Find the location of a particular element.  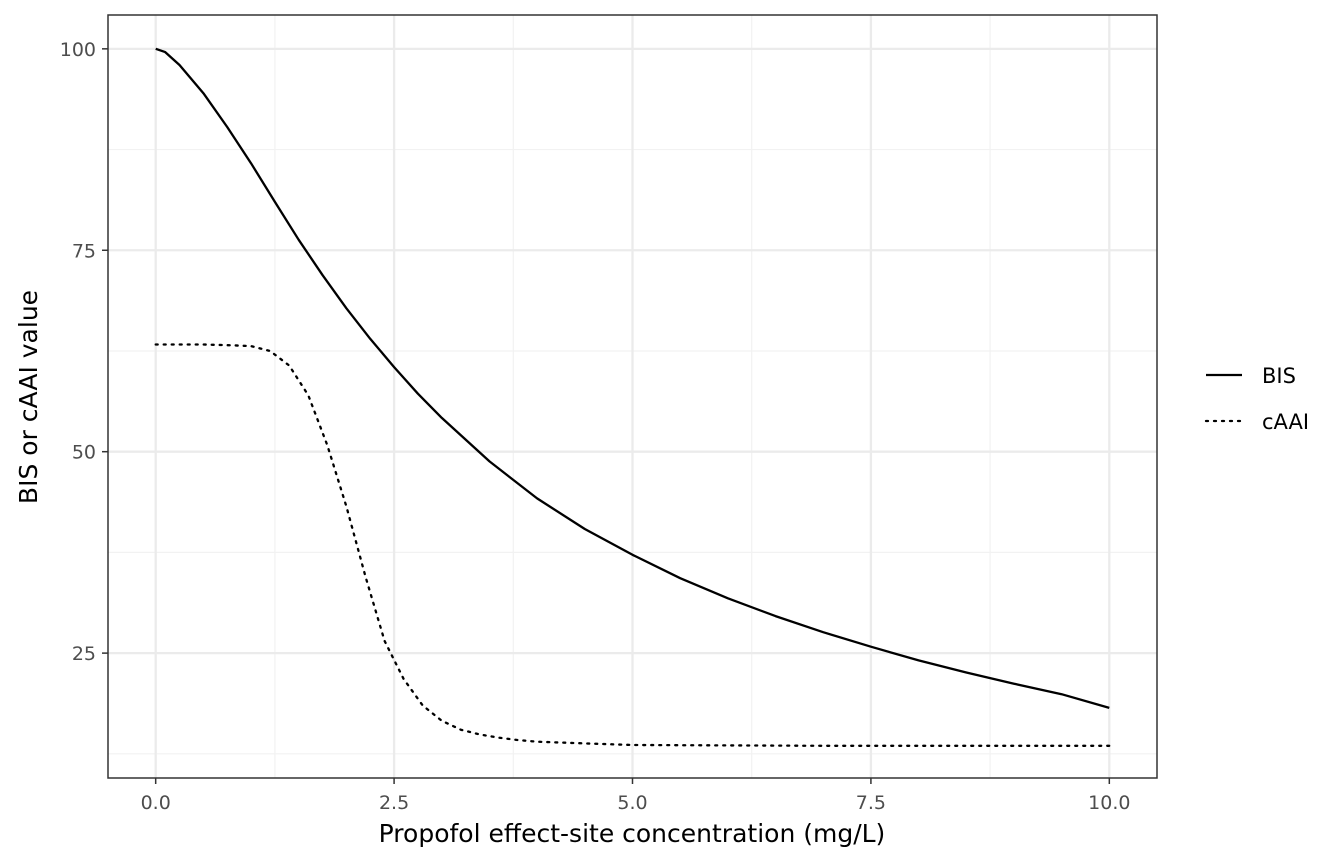

y-axis-title: BIS or cAAI value is located at coordinates (28, 397).